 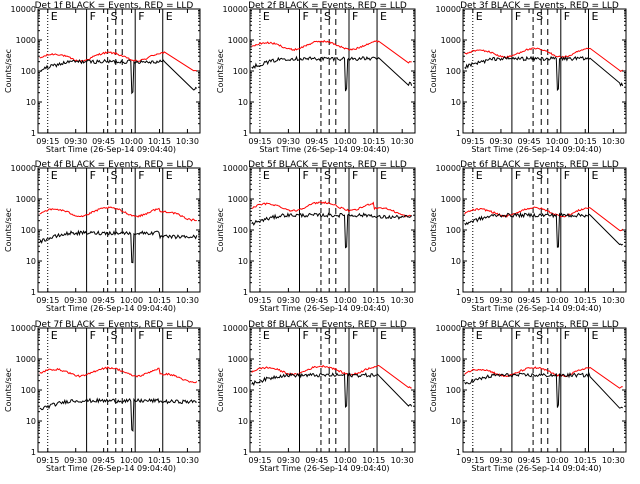 What do you see at coordinates (458, 133) in the screenshot?
I see `y-tick-label: 1` at bounding box center [458, 133].